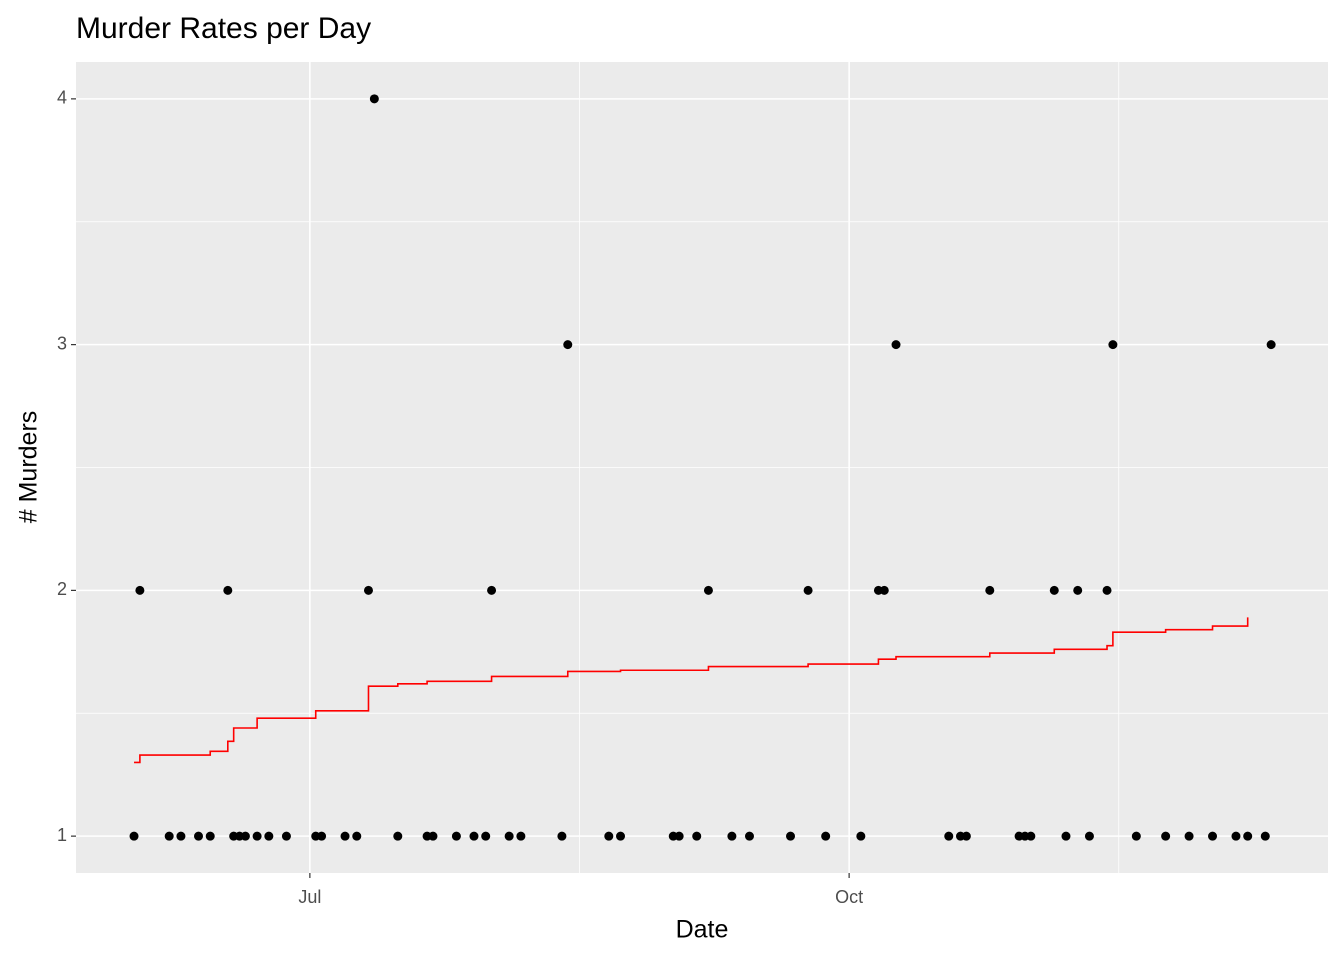  Describe the element at coordinates (62, 343) in the screenshot. I see `y-tick-label: 3` at that location.